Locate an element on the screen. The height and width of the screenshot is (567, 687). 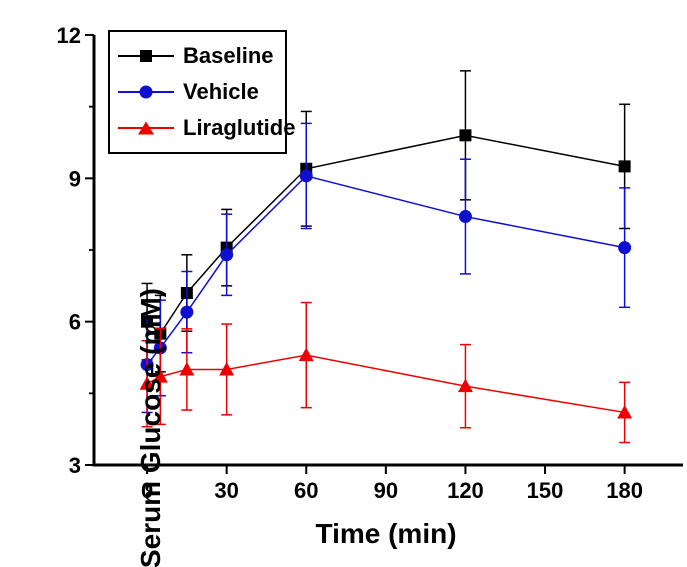
square-marker-icon is located at coordinates (146, 56).